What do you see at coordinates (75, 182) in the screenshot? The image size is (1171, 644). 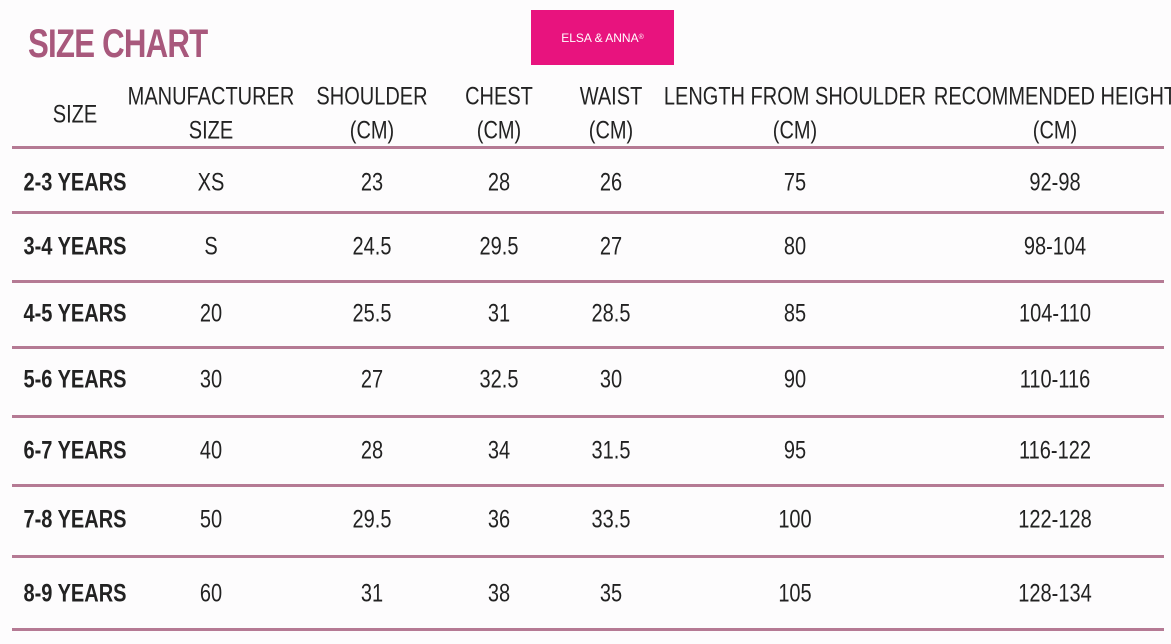 I see `row-label: 2-3 YEARS` at bounding box center [75, 182].